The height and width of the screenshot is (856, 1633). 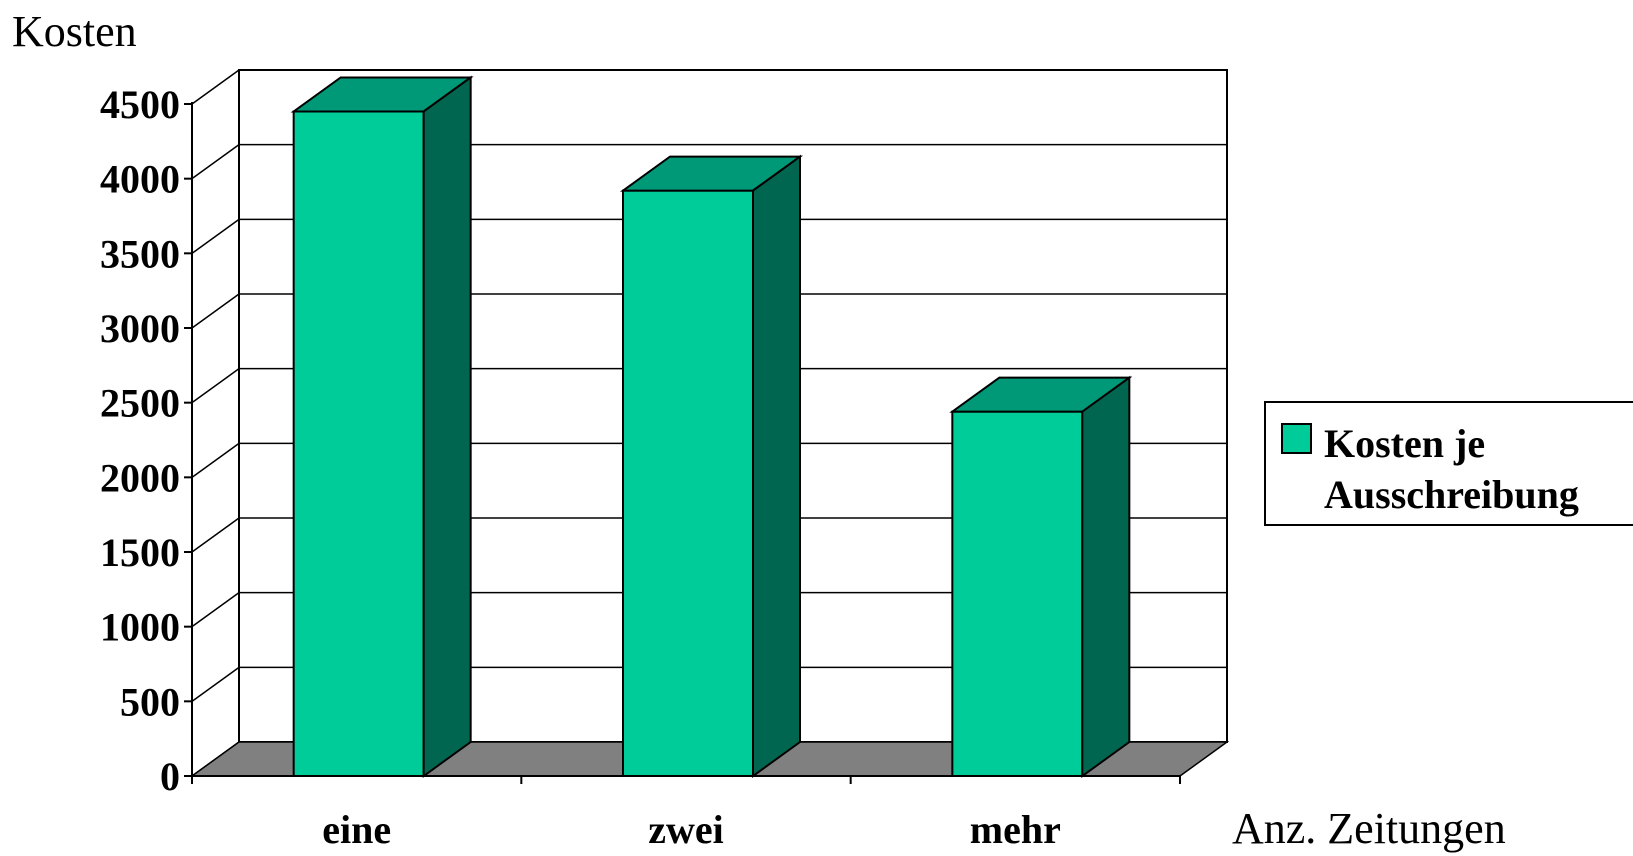 I want to click on bar-eine, so click(x=382, y=426).